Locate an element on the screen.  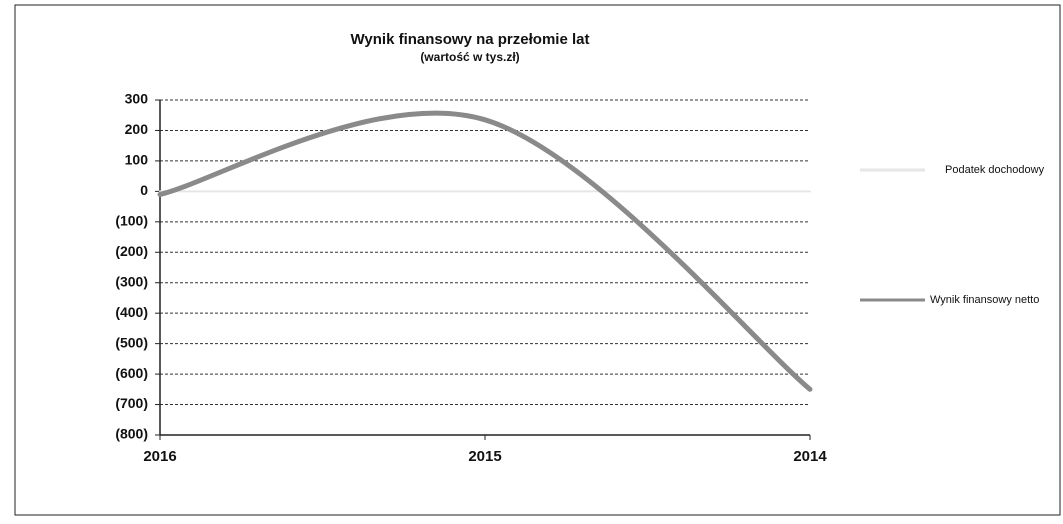
y-tick-label: 300 is located at coordinates (137, 99).